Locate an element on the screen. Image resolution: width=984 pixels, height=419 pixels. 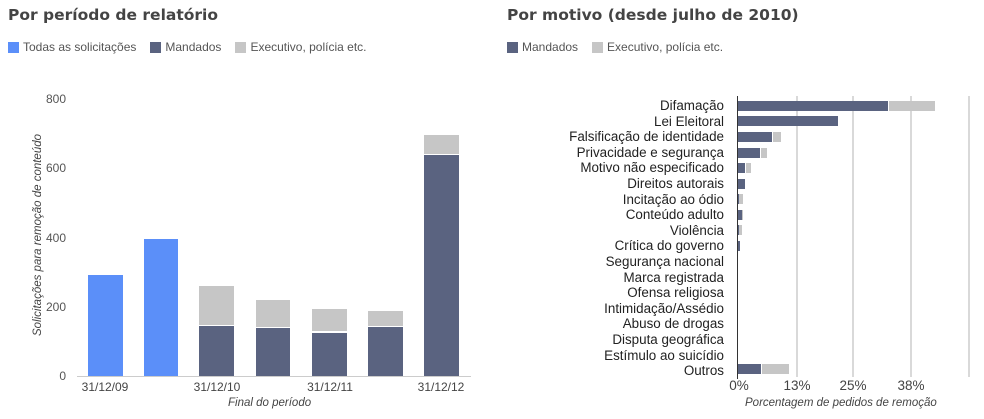
hbar-exec-incitacao is located at coordinates (741, 199).